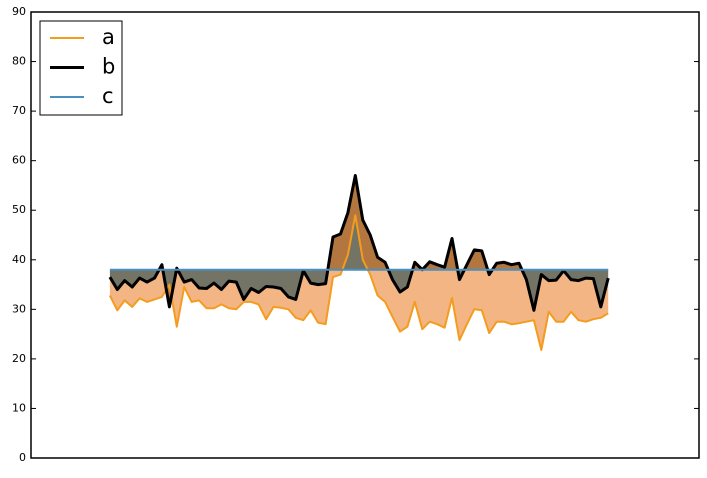 The height and width of the screenshot is (478, 707). Describe the element at coordinates (19, 259) in the screenshot. I see `y-tick-label: 40` at that location.